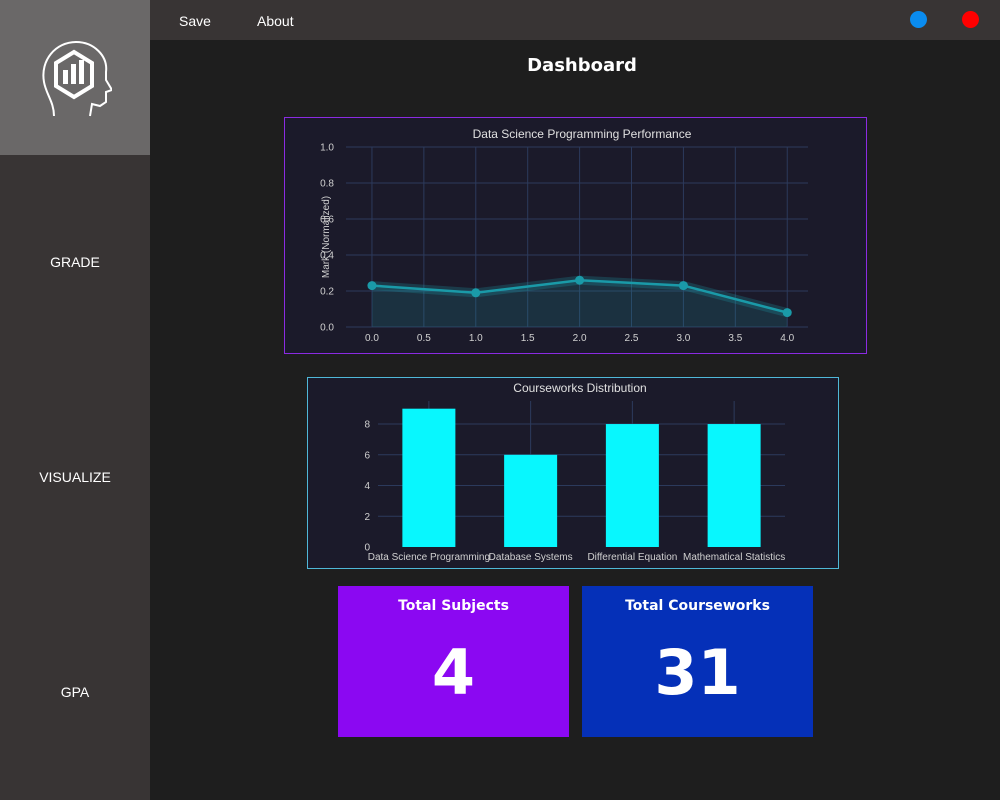 The width and height of the screenshot is (1000, 800). Describe the element at coordinates (429, 557) in the screenshot. I see `x-tick-label: Data Science Programming` at that location.